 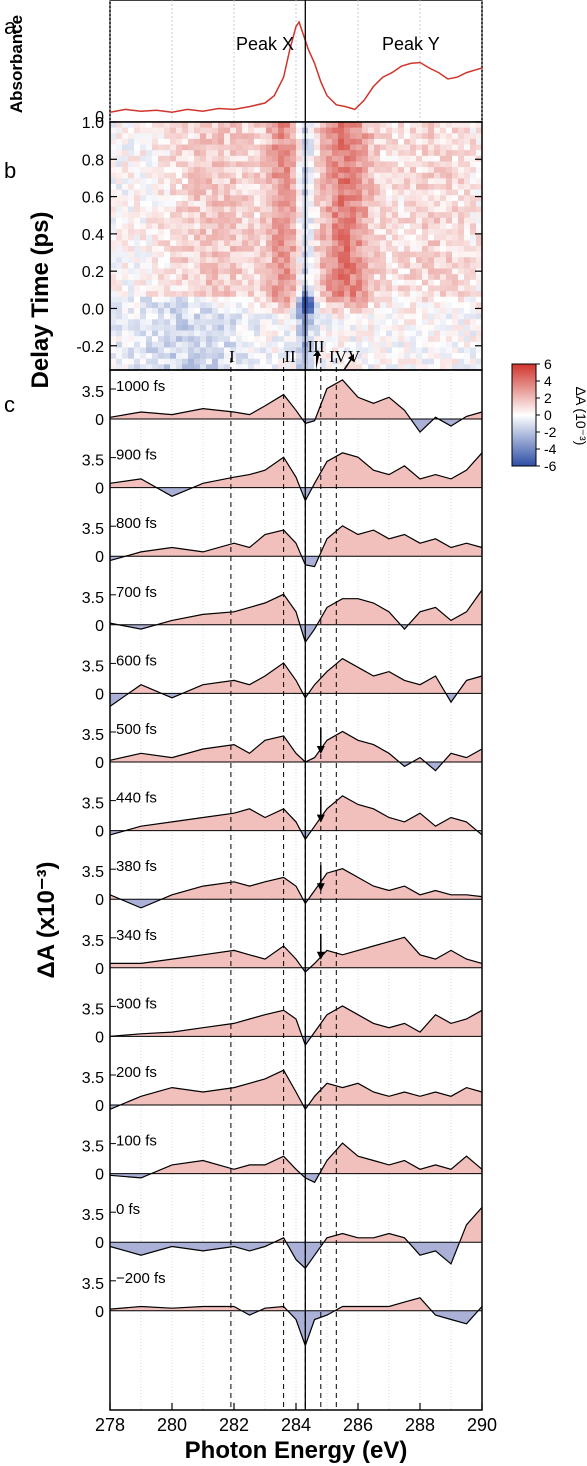 What do you see at coordinates (317, 360) in the screenshot?
I see `marker-arrow-iii` at bounding box center [317, 360].